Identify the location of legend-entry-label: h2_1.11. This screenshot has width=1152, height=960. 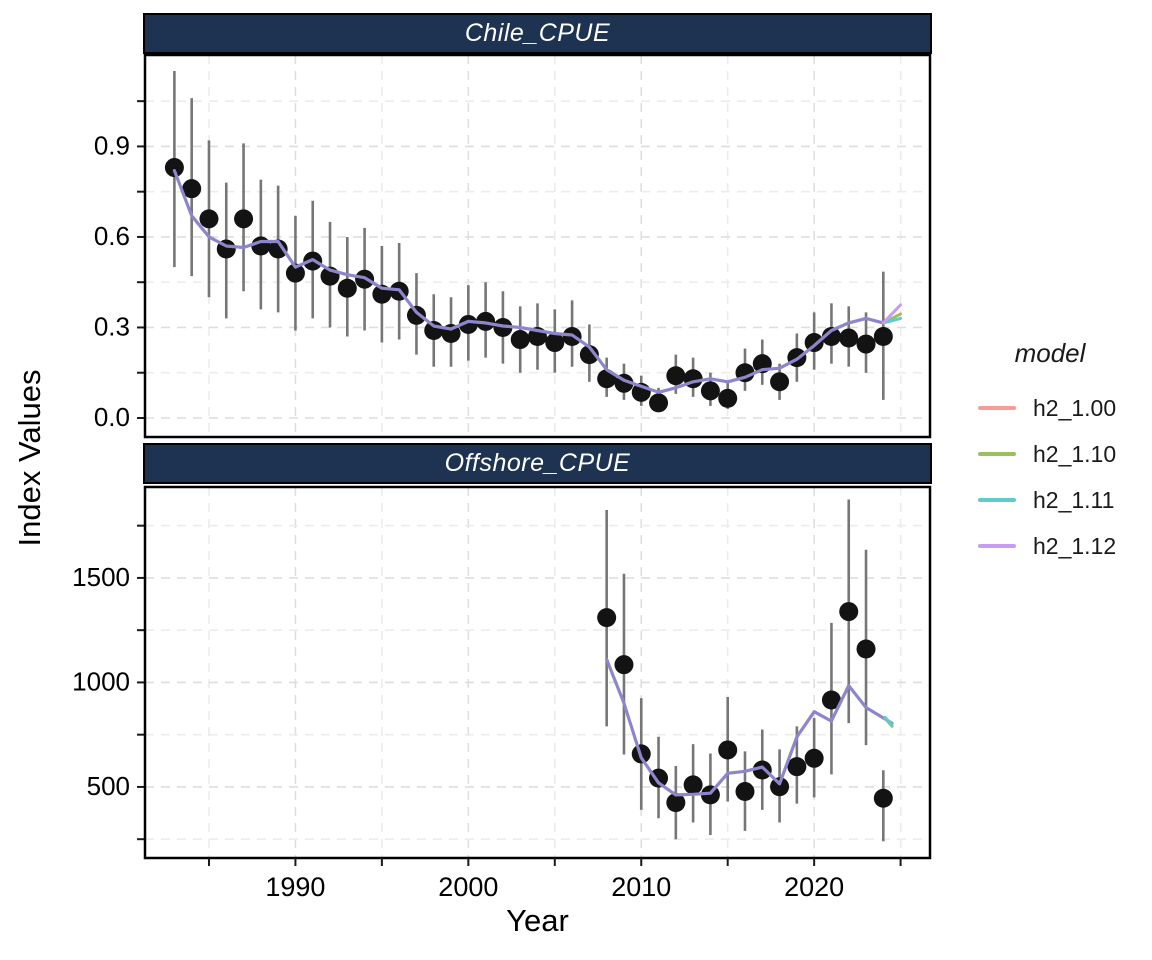
(1074, 499).